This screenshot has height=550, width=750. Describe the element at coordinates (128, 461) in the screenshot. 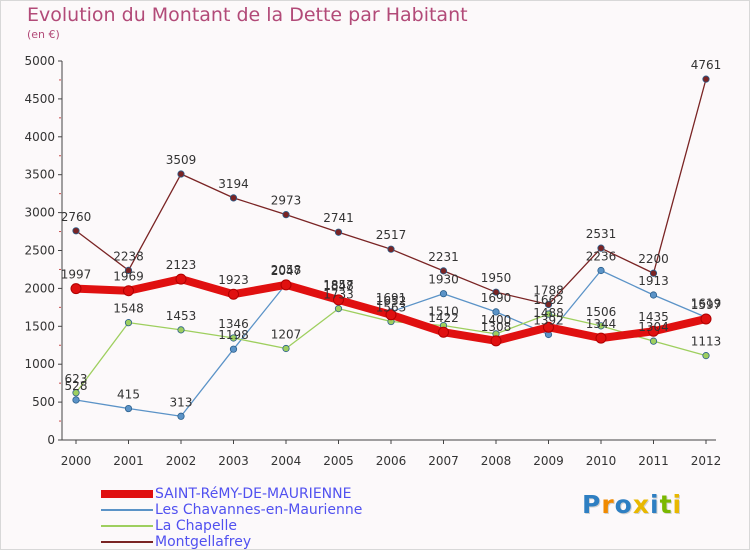

I see `x-tick-label: 2001` at that location.